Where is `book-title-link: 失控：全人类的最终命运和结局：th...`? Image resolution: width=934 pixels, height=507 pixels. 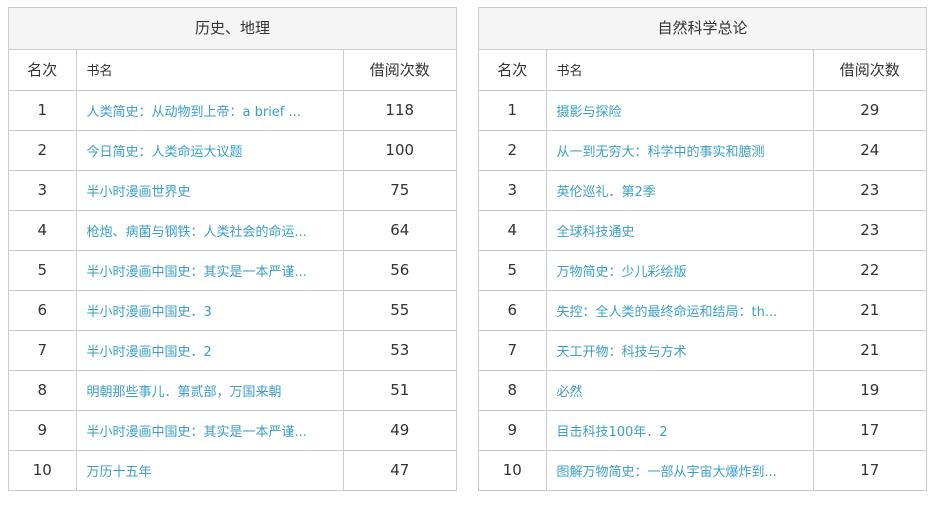
book-title-link: 失控：全人类的最终命运和结局：th... is located at coordinates (667, 312).